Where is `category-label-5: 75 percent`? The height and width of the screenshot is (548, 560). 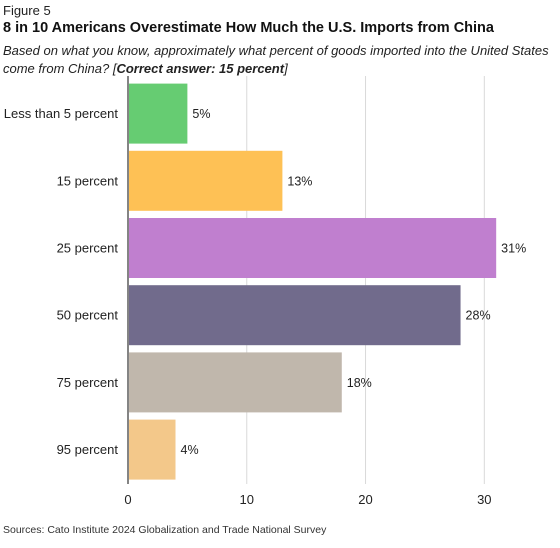
category-label-5: 75 percent is located at coordinates (88, 382).